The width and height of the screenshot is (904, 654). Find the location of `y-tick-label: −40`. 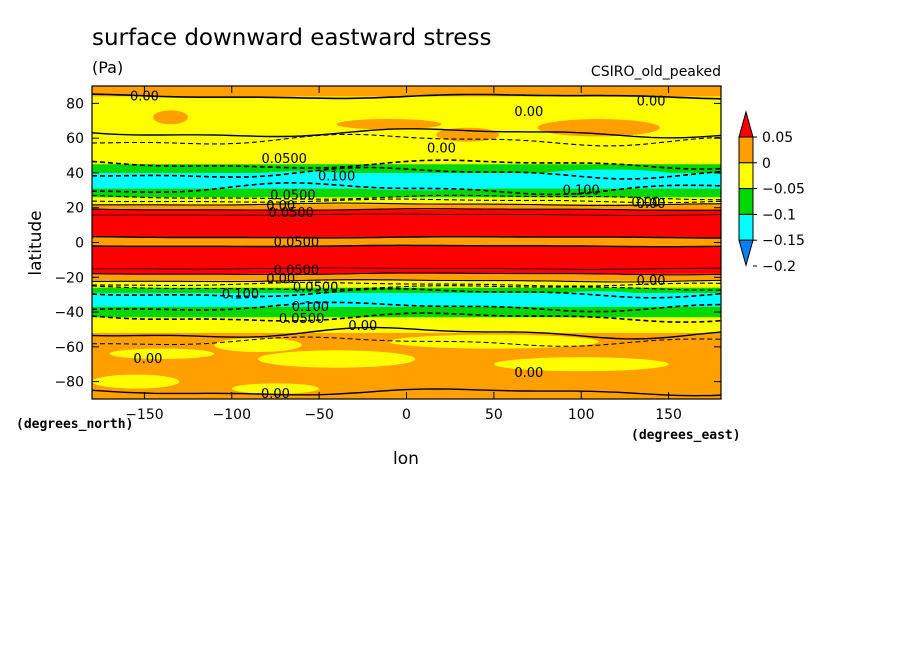

y-tick-label: −40 is located at coordinates (69, 313).